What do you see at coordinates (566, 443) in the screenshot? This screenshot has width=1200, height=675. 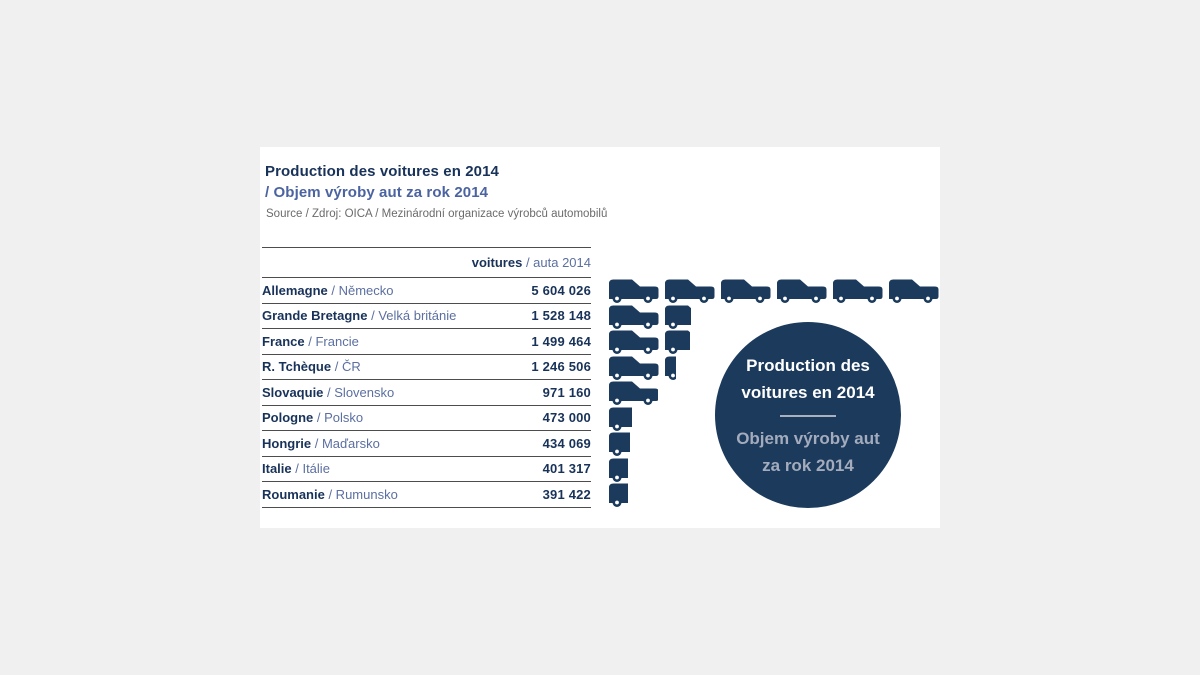 I see `production-value: 434 069` at bounding box center [566, 443].